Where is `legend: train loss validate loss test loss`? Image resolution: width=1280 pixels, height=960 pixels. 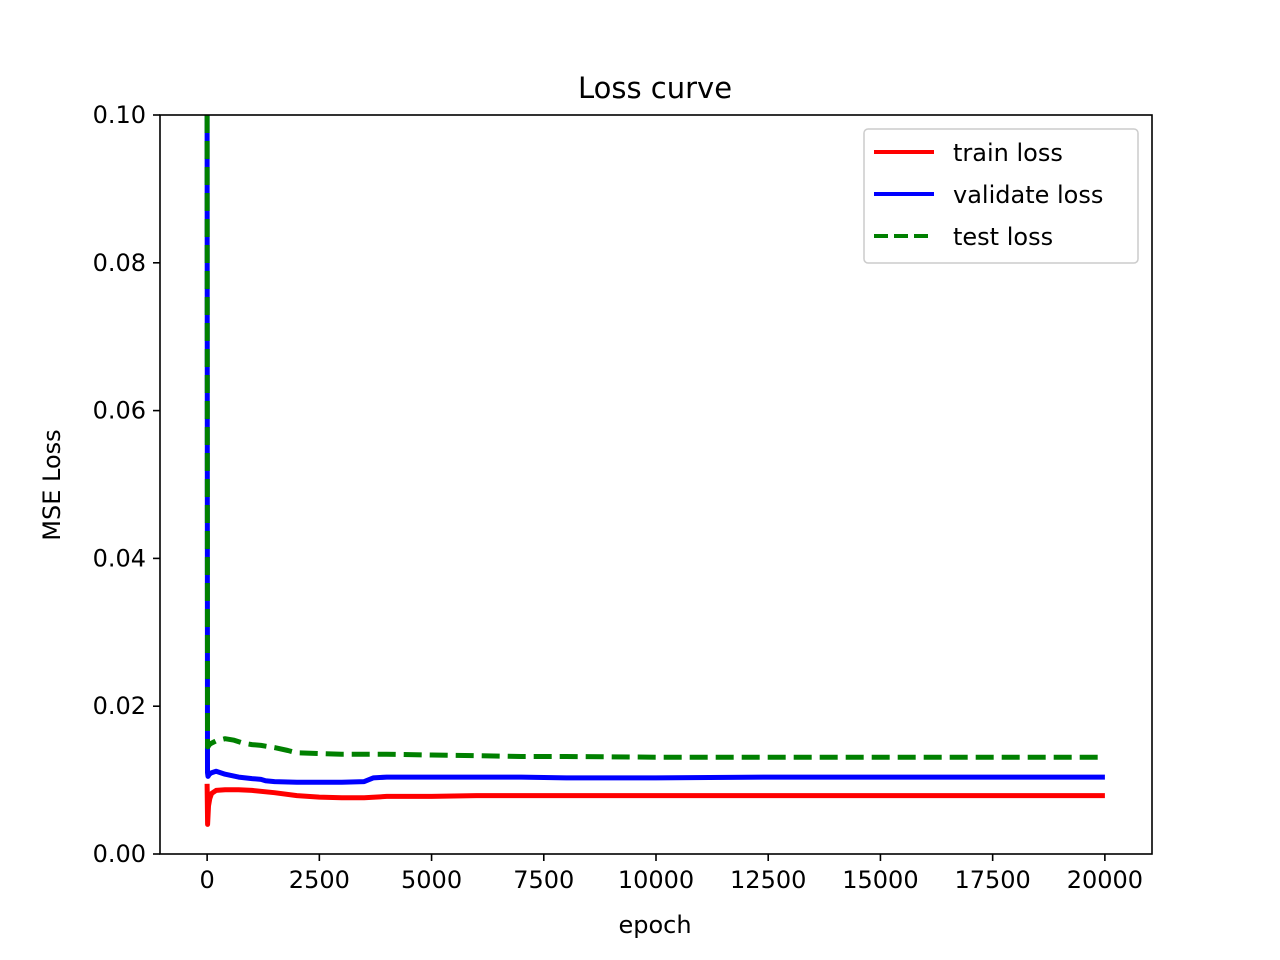 legend: train loss validate loss test loss is located at coordinates (1001, 196).